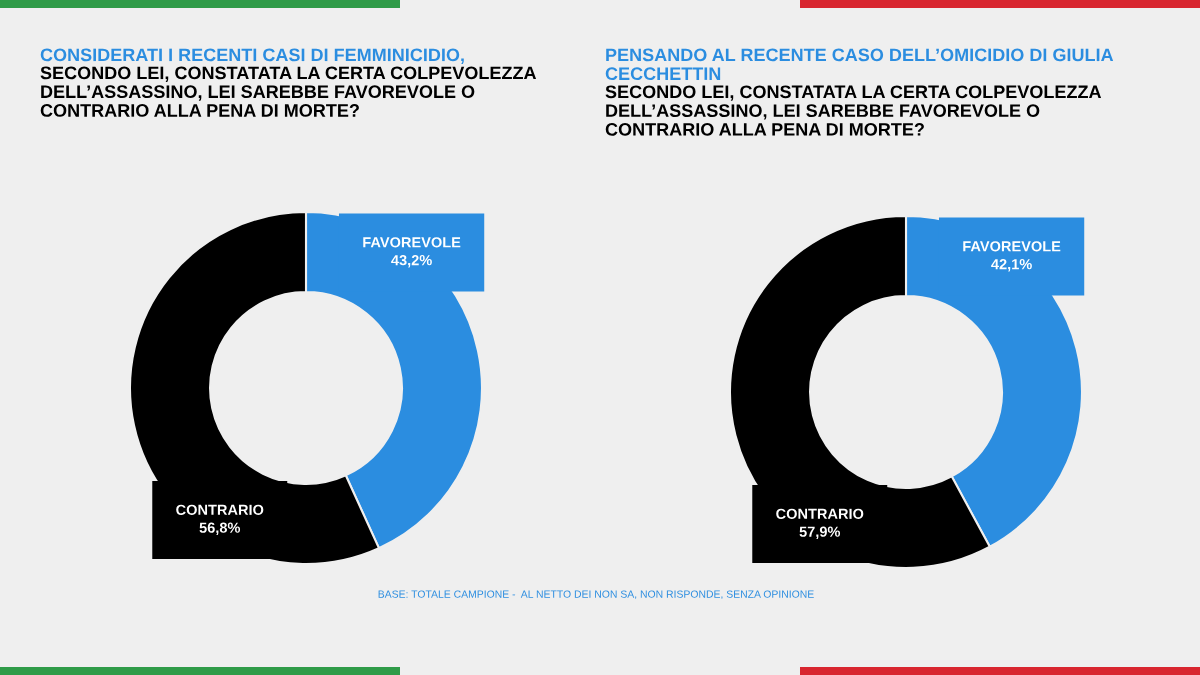 The width and height of the screenshot is (1200, 675). Describe the element at coordinates (220, 528) in the screenshot. I see `data-label: 56,8%` at that location.